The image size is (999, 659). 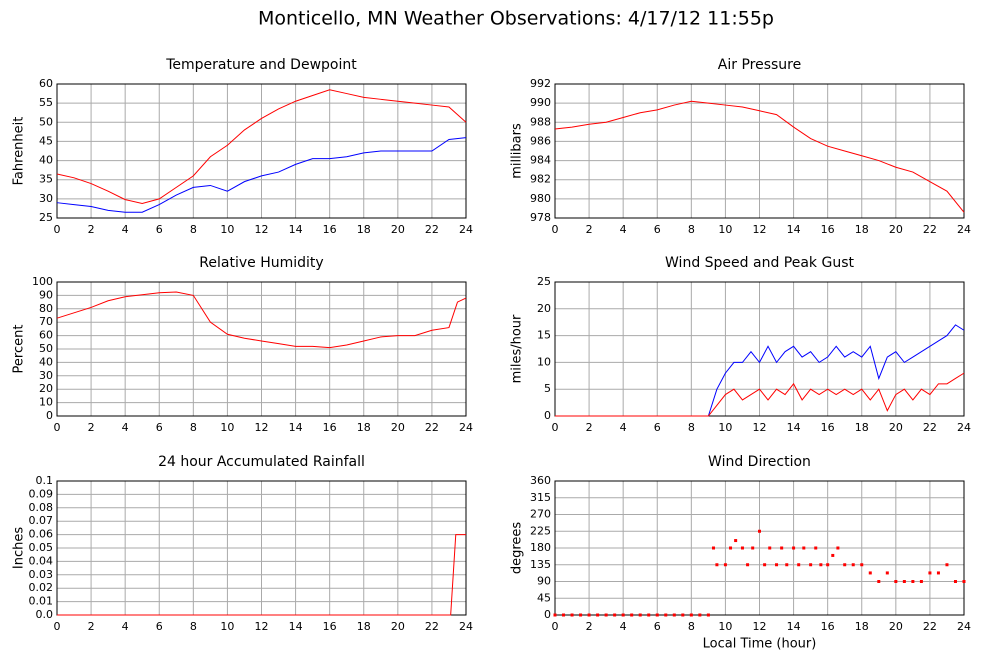 I want to click on y-tick-label: 70, so click(x=46, y=321).